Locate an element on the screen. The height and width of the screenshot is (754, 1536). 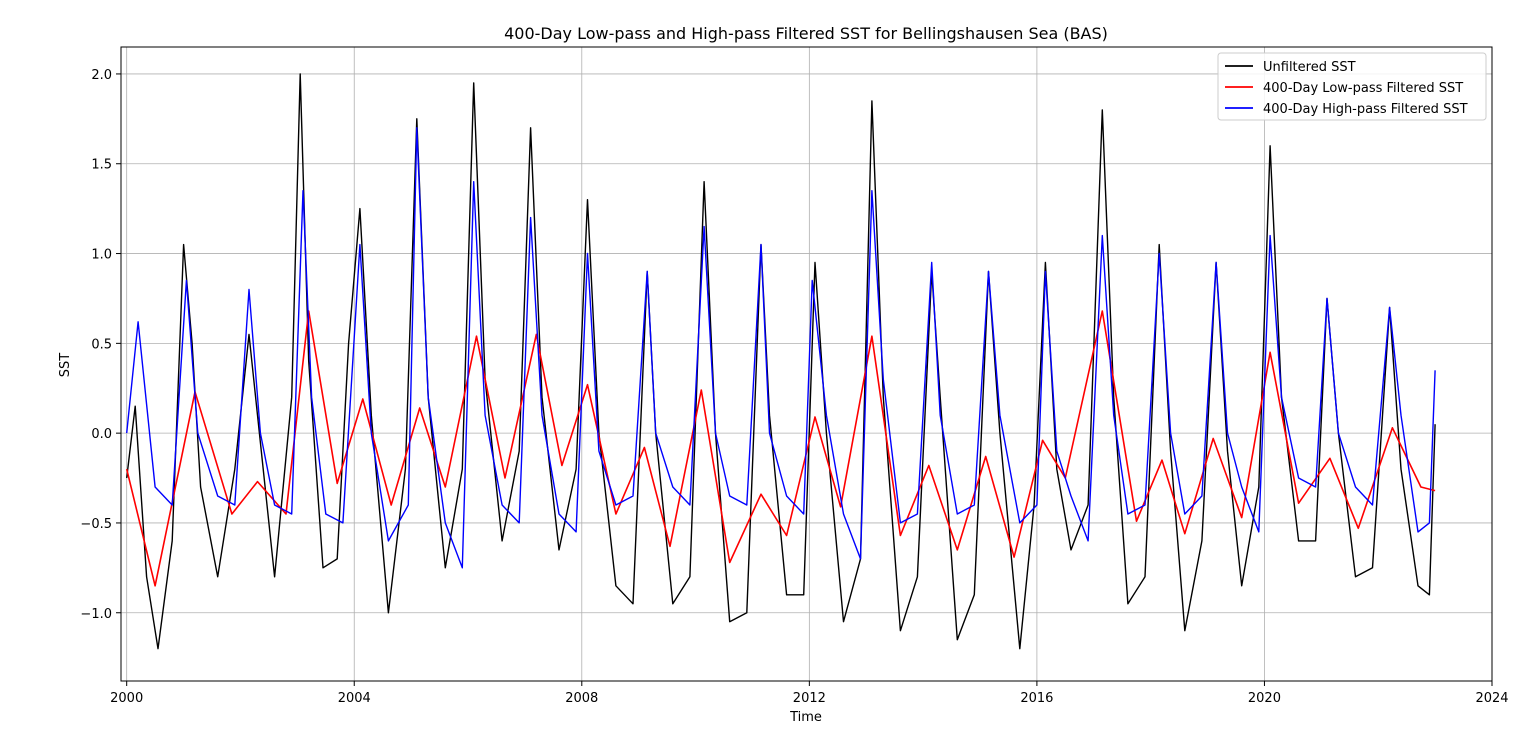
x-tick-label: 2004 is located at coordinates (354, 698).